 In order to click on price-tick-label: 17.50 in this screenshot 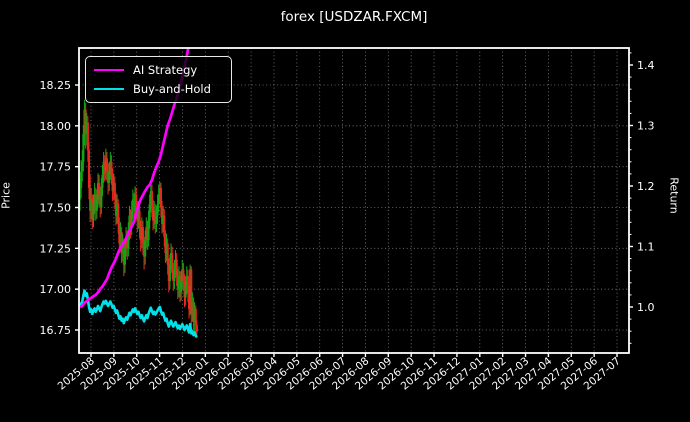, I will do `click(56, 208)`.